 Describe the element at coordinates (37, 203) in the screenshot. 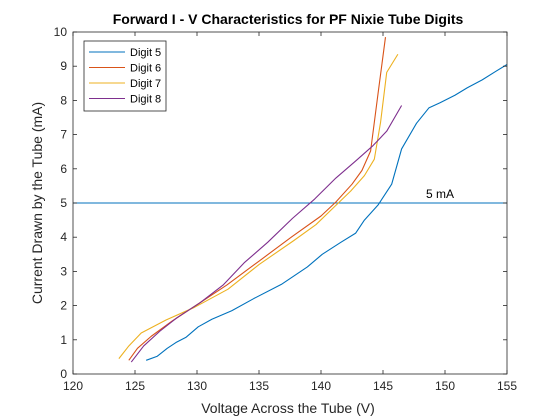

I see `y-axis-label: Current Drawn by the Tube (mA)` at that location.